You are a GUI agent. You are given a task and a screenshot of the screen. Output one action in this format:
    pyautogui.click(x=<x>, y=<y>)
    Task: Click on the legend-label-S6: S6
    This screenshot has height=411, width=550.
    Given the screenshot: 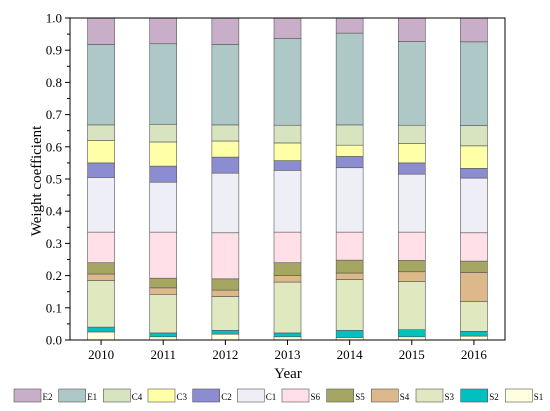 What is the action you would take?
    pyautogui.click(x=316, y=397)
    